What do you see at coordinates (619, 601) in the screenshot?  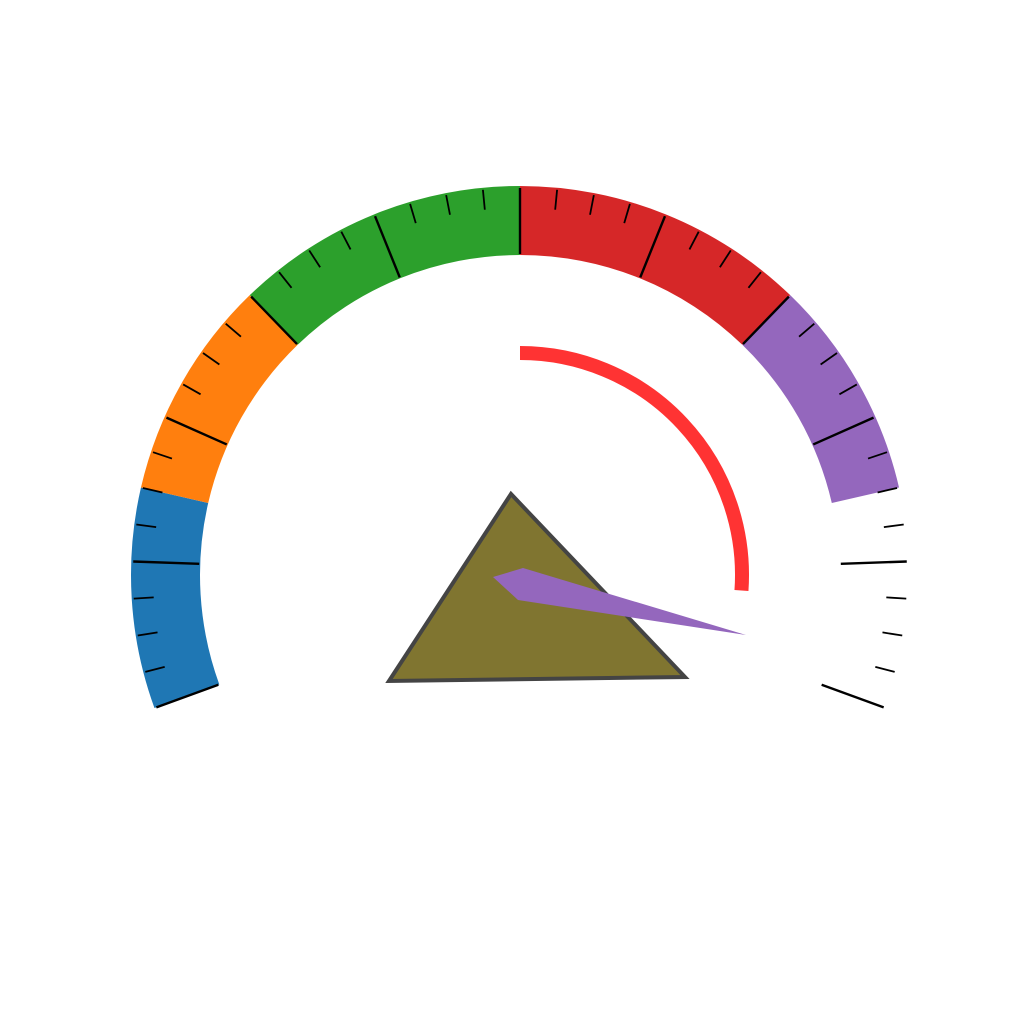 I see `gauge-needle` at bounding box center [619, 601].